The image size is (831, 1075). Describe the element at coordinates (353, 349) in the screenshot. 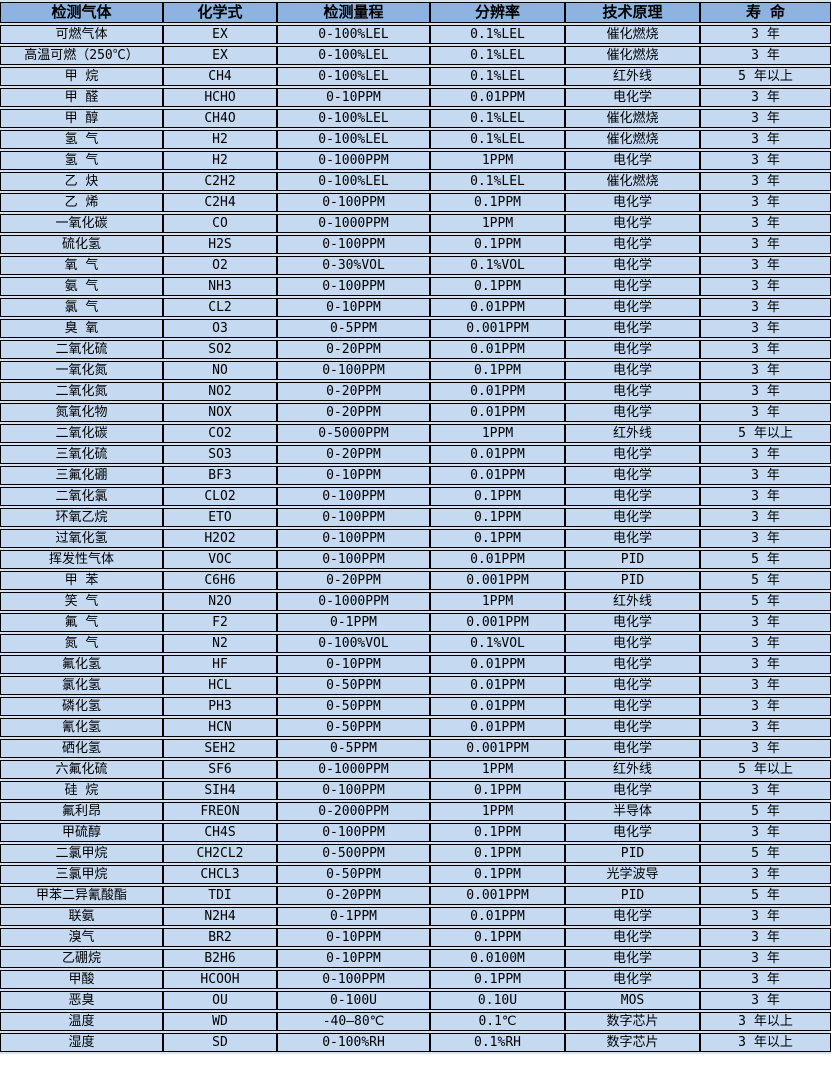

I see `cell-range: 0-20PPM` at that location.